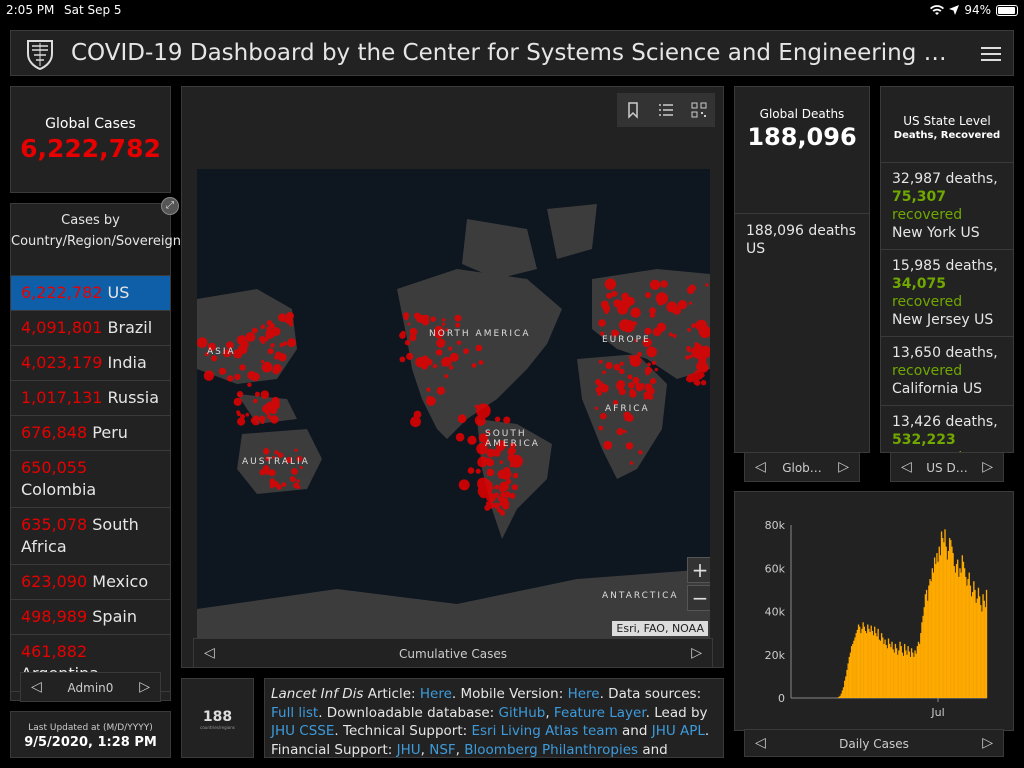 This screenshot has height=768, width=1024. I want to click on country-list-item: 4,091,801 Brazil, so click(90, 328).